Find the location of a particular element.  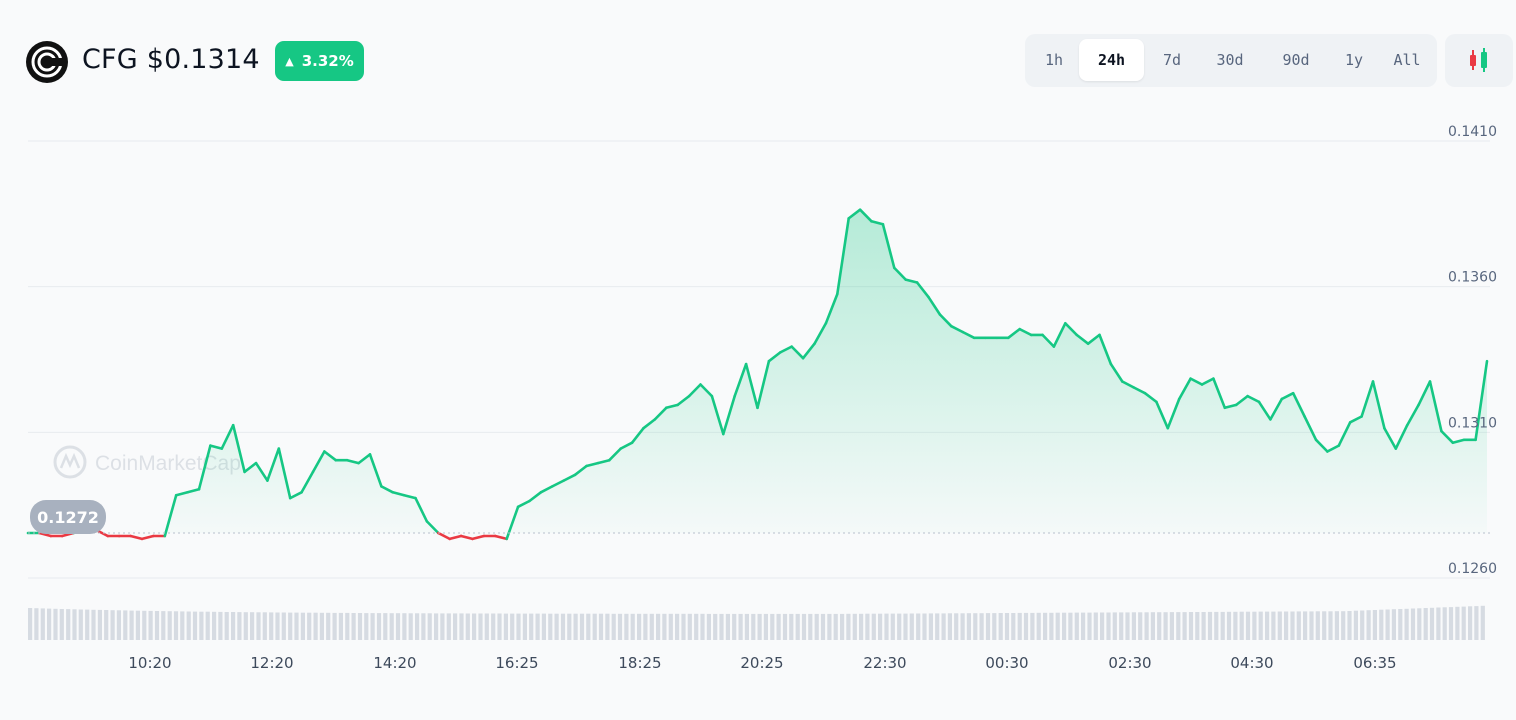

range-1y: 1y is located at coordinates (1354, 60).